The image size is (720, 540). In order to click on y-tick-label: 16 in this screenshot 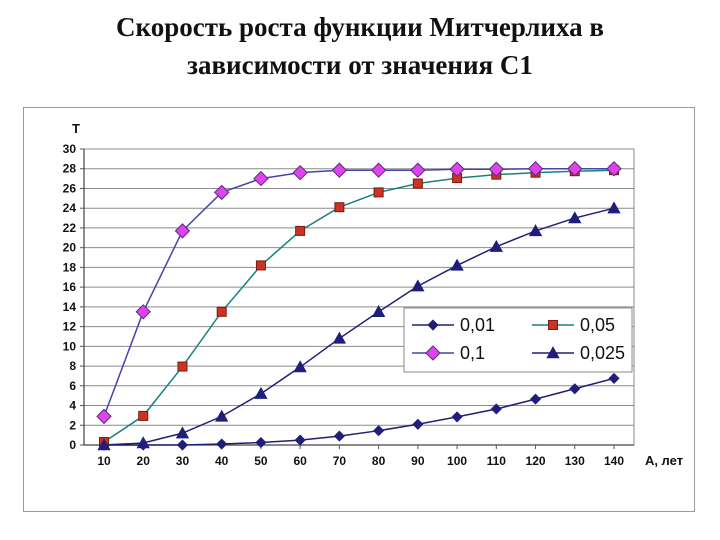, I will do `click(70, 287)`.